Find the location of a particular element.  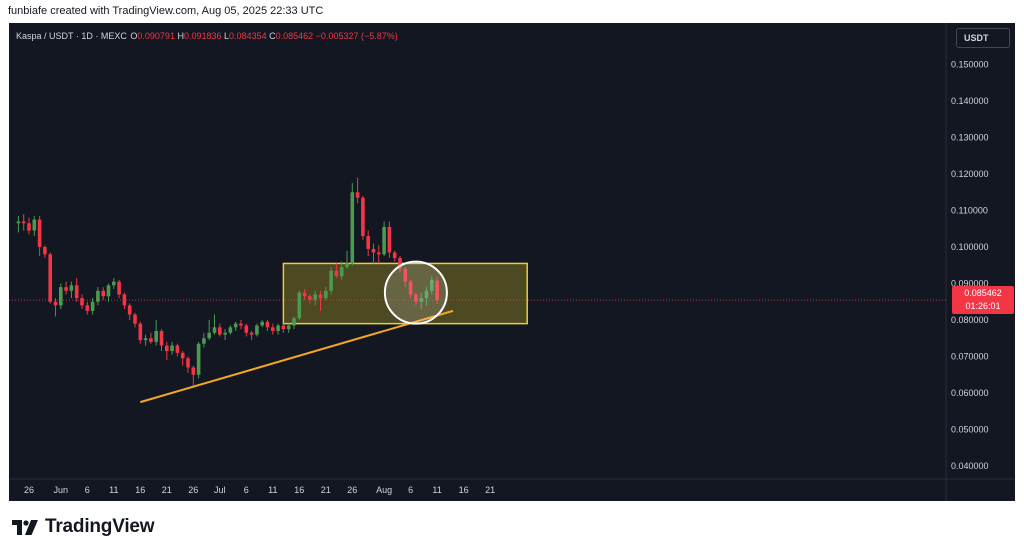

y-tick-label: 0.050000 is located at coordinates (970, 430).